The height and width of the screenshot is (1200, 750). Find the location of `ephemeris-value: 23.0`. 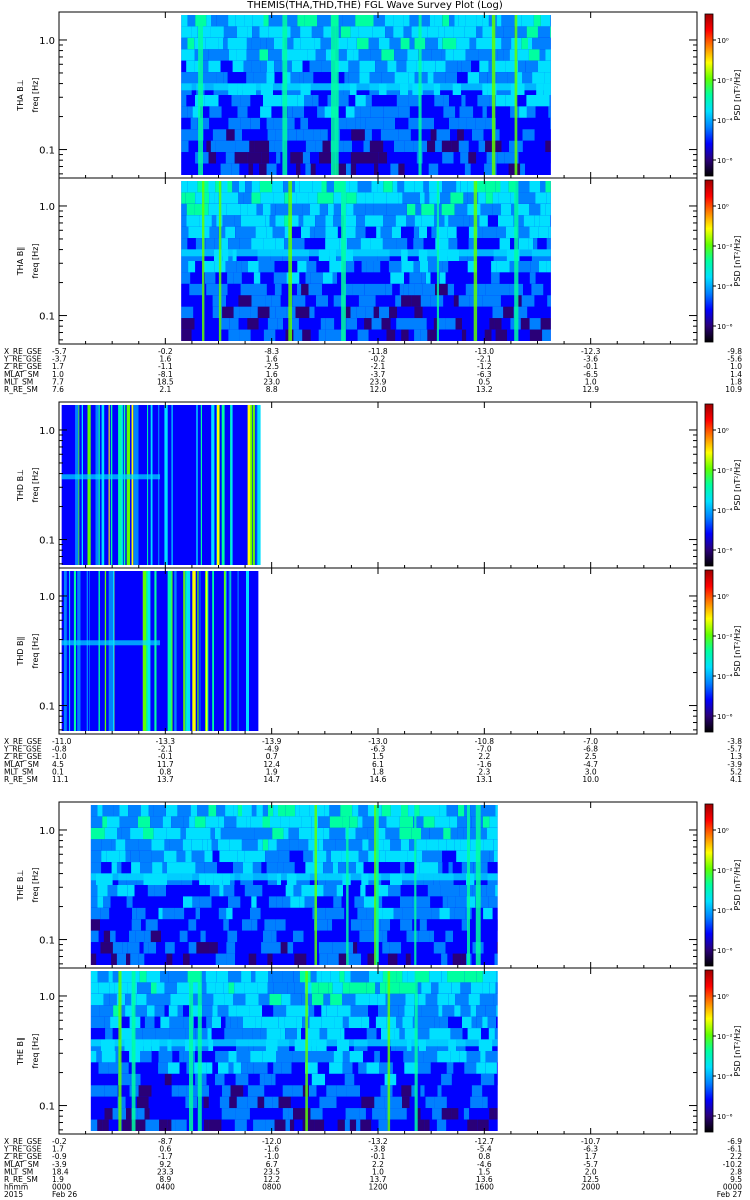

ephemeris-value: 23.0 is located at coordinates (271, 381).